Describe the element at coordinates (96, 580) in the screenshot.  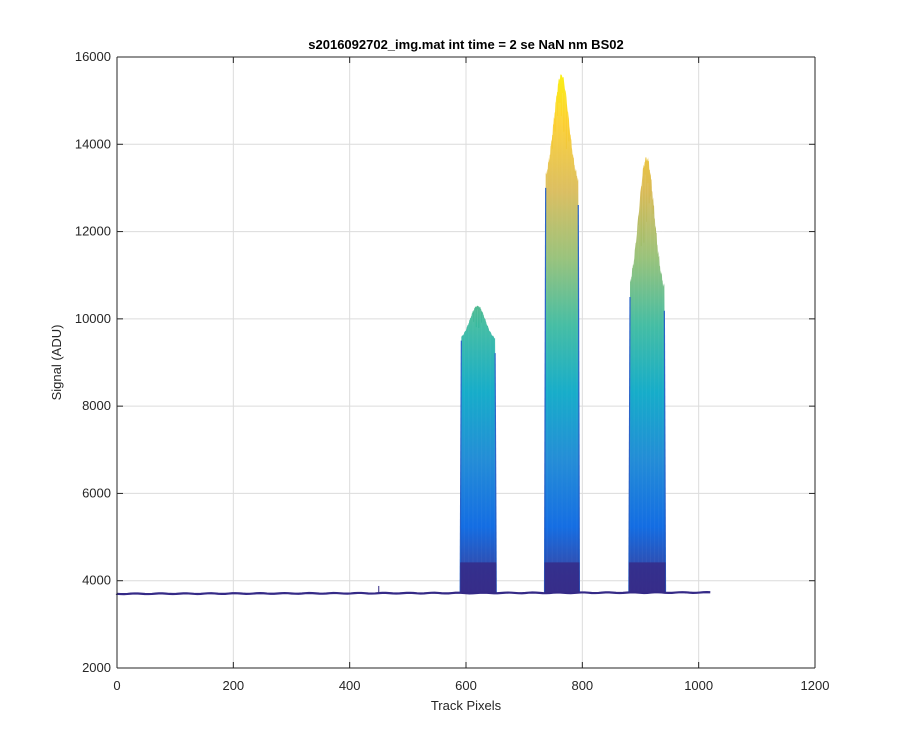
I see `y-tick-label: 4000` at that location.